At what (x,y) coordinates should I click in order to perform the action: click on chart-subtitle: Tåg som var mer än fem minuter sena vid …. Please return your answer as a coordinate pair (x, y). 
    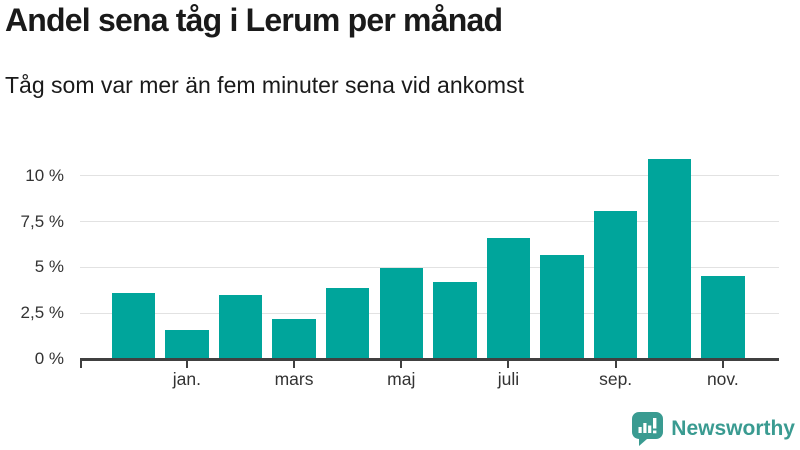
    Looking at the image, I should click on (264, 85).